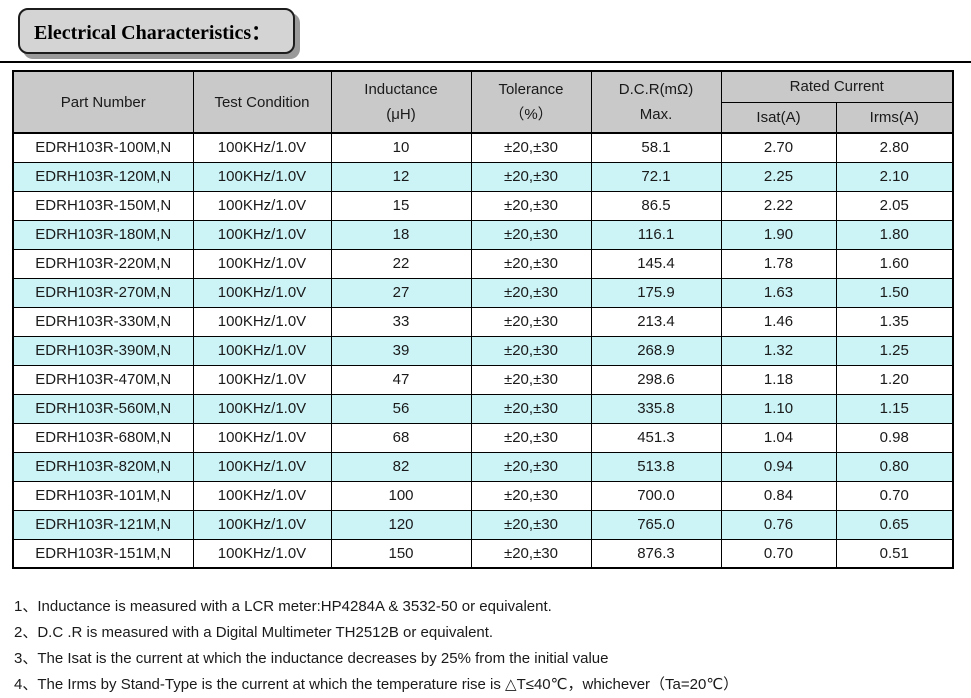  What do you see at coordinates (531, 102) in the screenshot?
I see `col-header-tolerance: Tolerance （%）` at bounding box center [531, 102].